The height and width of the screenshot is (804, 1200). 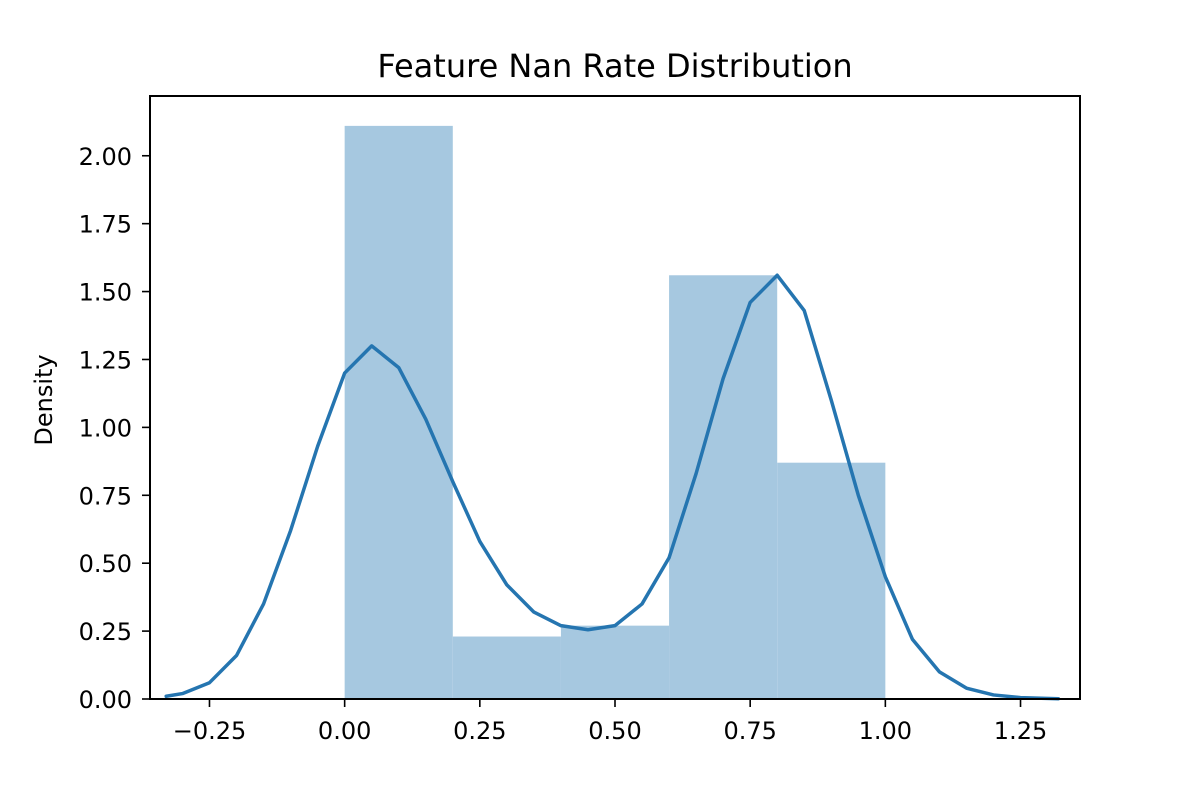 I want to click on x-tick-label: 0.25, so click(x=479, y=731).